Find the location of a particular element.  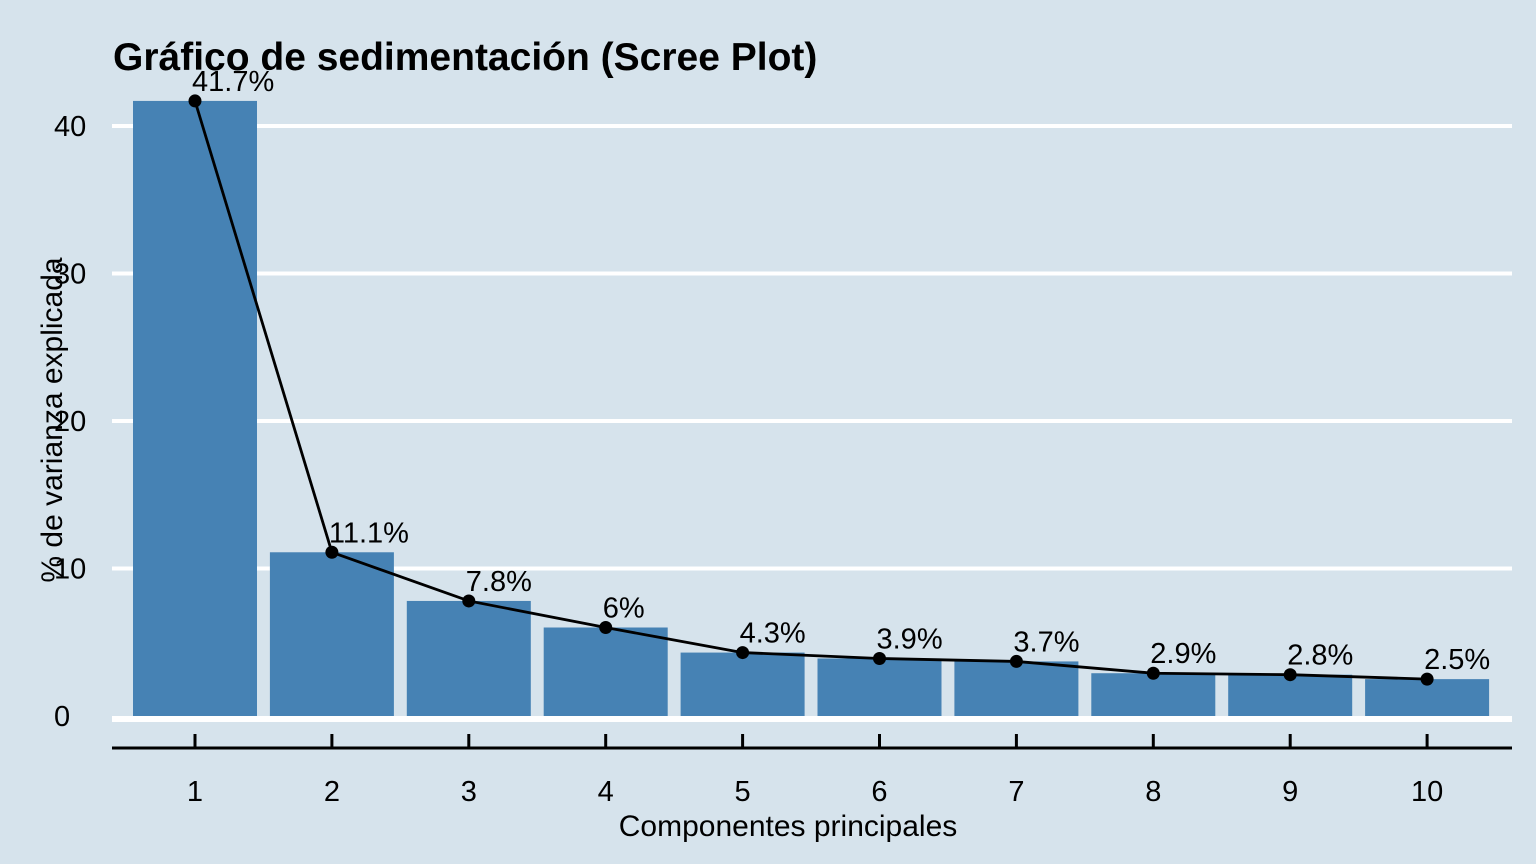

data-point-label: 7.8% is located at coordinates (499, 582).